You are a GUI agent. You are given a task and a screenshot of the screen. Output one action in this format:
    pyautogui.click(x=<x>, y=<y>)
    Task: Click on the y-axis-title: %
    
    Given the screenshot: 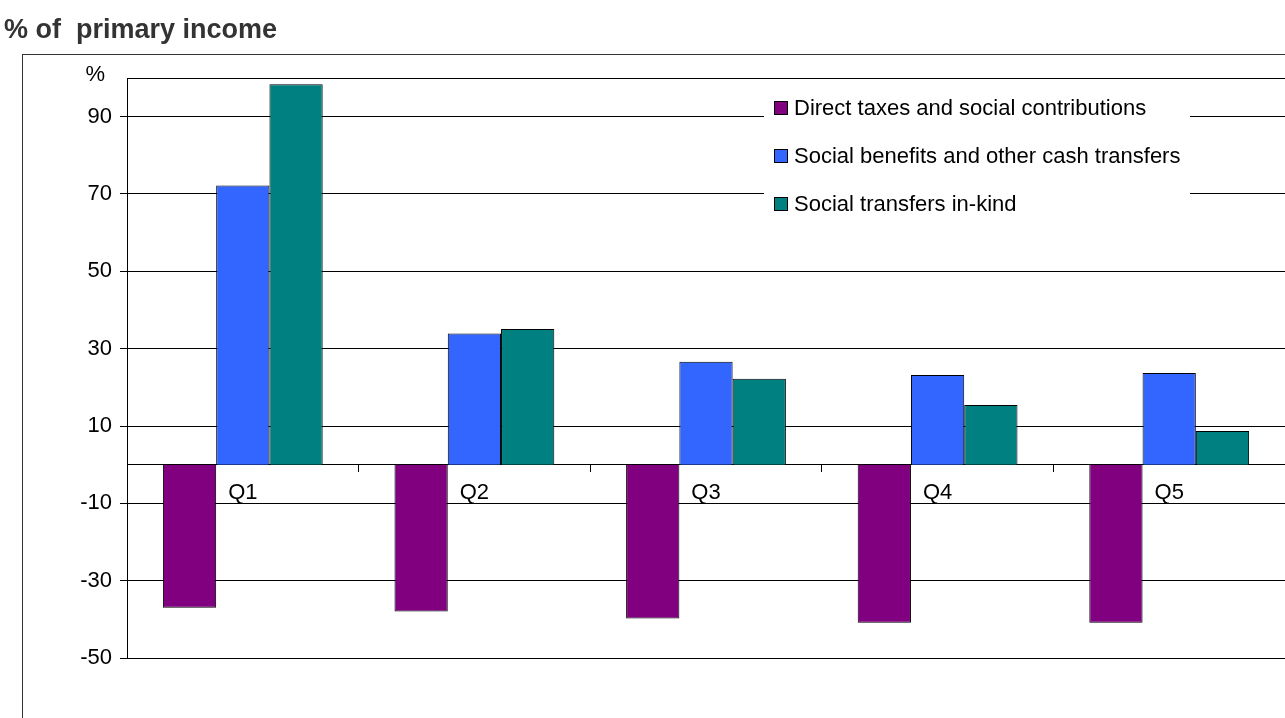 What is the action you would take?
    pyautogui.click(x=95, y=74)
    